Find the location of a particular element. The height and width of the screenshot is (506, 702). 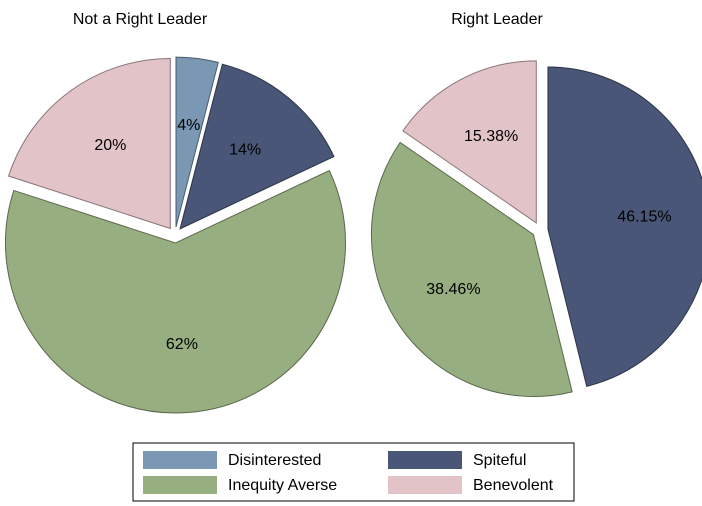

chart-title: Not a Right Leader is located at coordinates (140, 19).